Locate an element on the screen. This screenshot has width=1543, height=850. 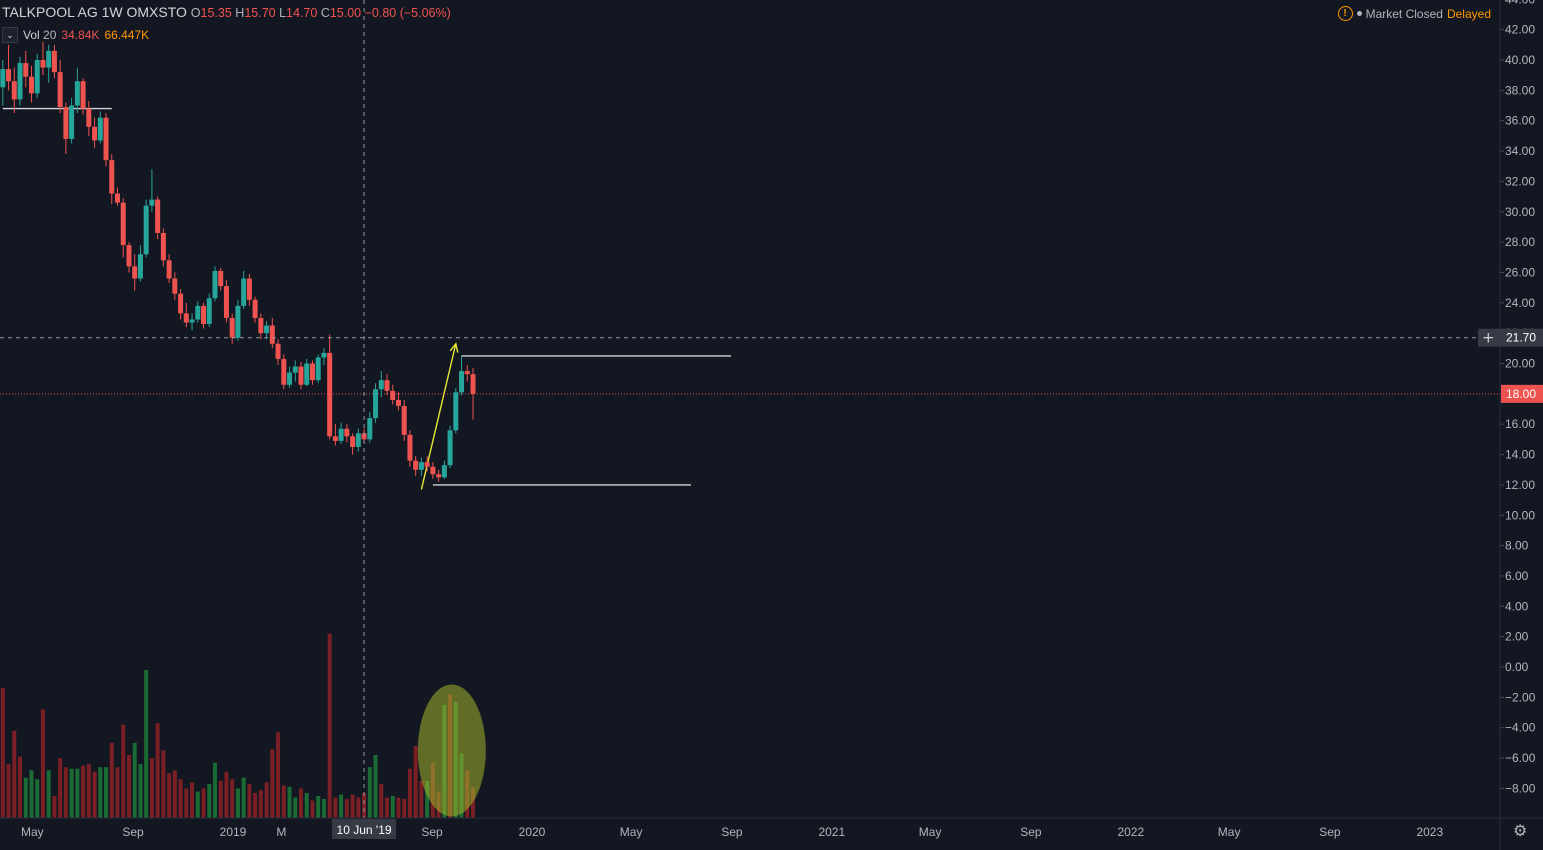
close-value: 15.00 is located at coordinates (345, 13).